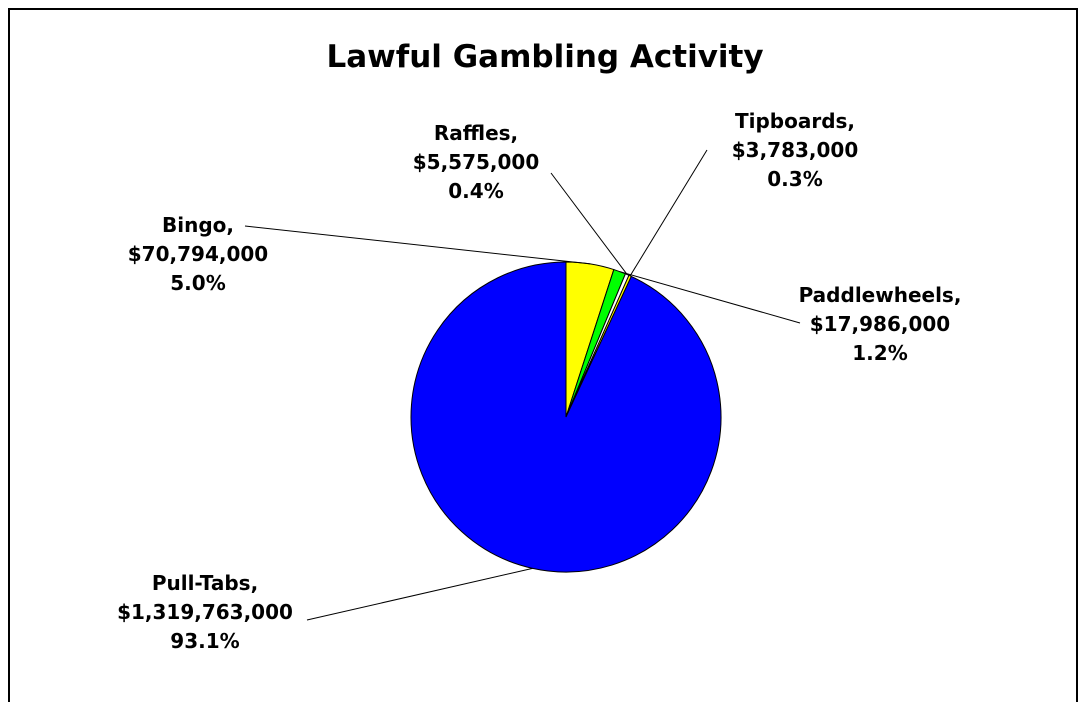 This screenshot has width=1088, height=702. I want to click on slice-name: Tipboards,, so click(795, 121).